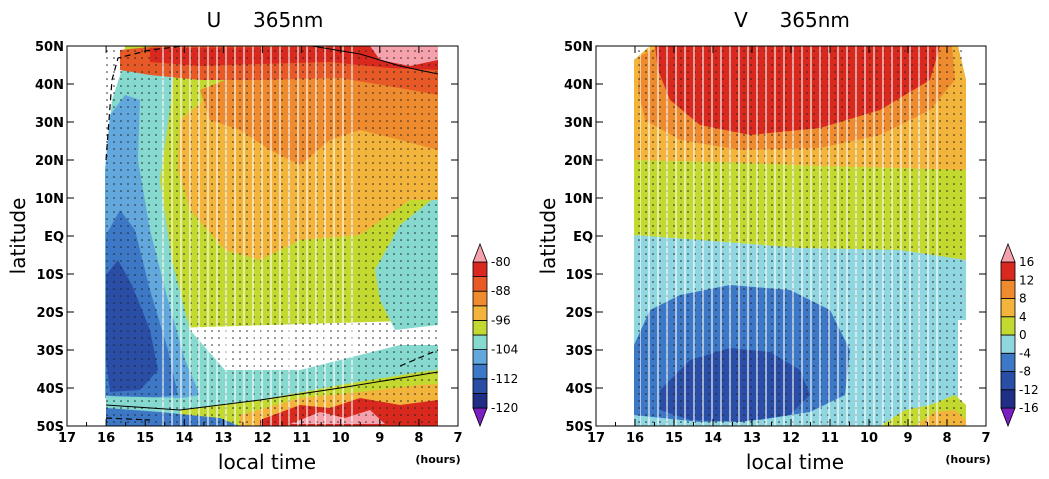 The width and height of the screenshot is (1049, 479). Describe the element at coordinates (578, 47) in the screenshot. I see `v-y-tick-label: 50N` at that location.